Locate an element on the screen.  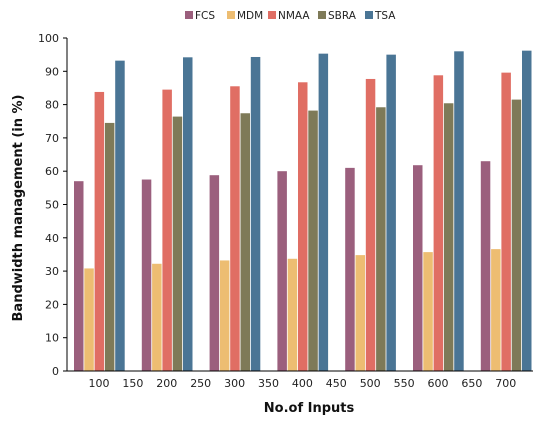
x-tick-label: 200 is located at coordinates (166, 383).